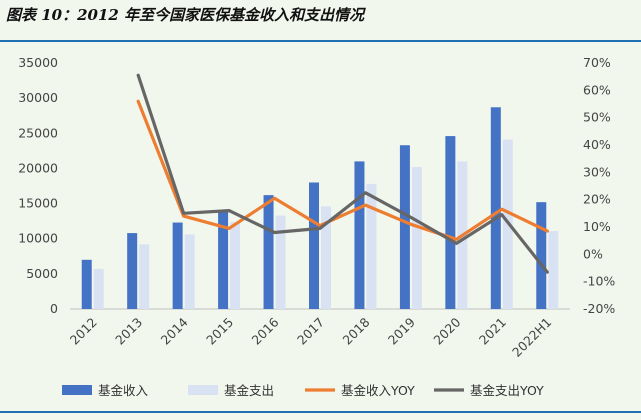  What do you see at coordinates (310, 331) in the screenshot?
I see `x-tick-label: 2017` at bounding box center [310, 331].